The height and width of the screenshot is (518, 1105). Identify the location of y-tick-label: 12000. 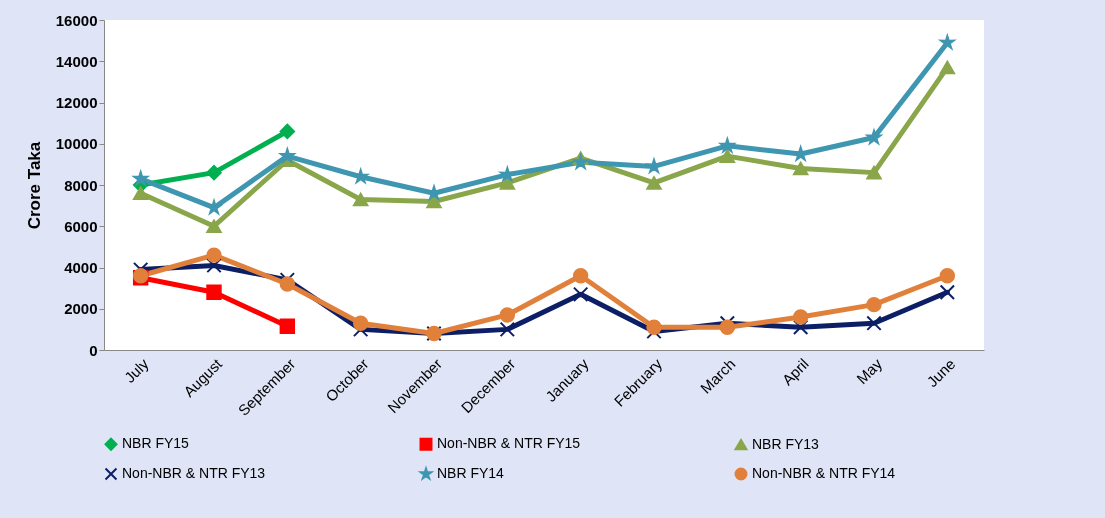
(76, 102).